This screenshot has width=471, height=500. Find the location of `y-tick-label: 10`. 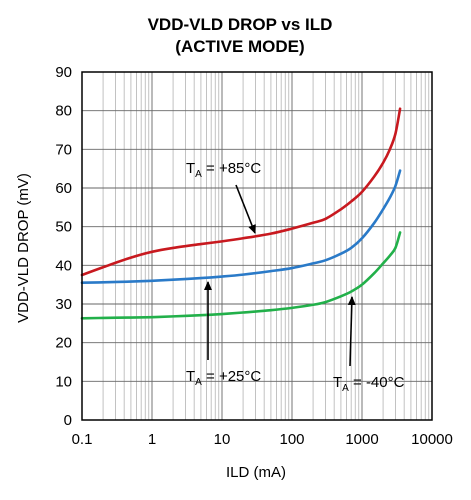

y-tick-label: 10 is located at coordinates (63, 381).